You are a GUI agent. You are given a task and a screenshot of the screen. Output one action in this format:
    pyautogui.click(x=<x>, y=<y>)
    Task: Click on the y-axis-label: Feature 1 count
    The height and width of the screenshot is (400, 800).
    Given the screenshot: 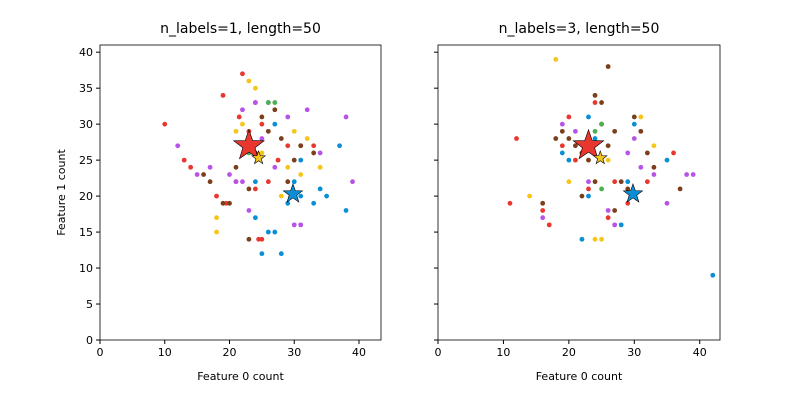 What is the action you would take?
    pyautogui.click(x=61, y=192)
    